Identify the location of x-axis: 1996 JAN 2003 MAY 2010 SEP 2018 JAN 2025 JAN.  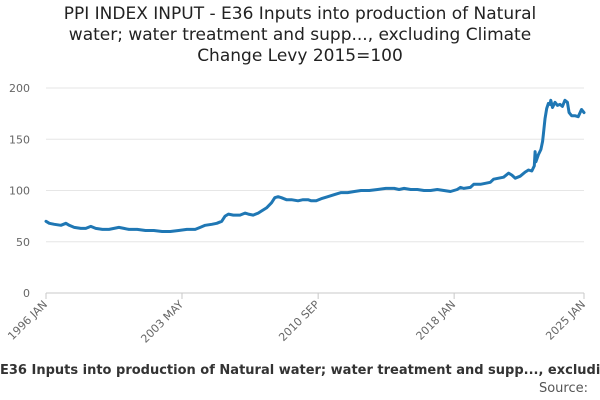
(296, 319).